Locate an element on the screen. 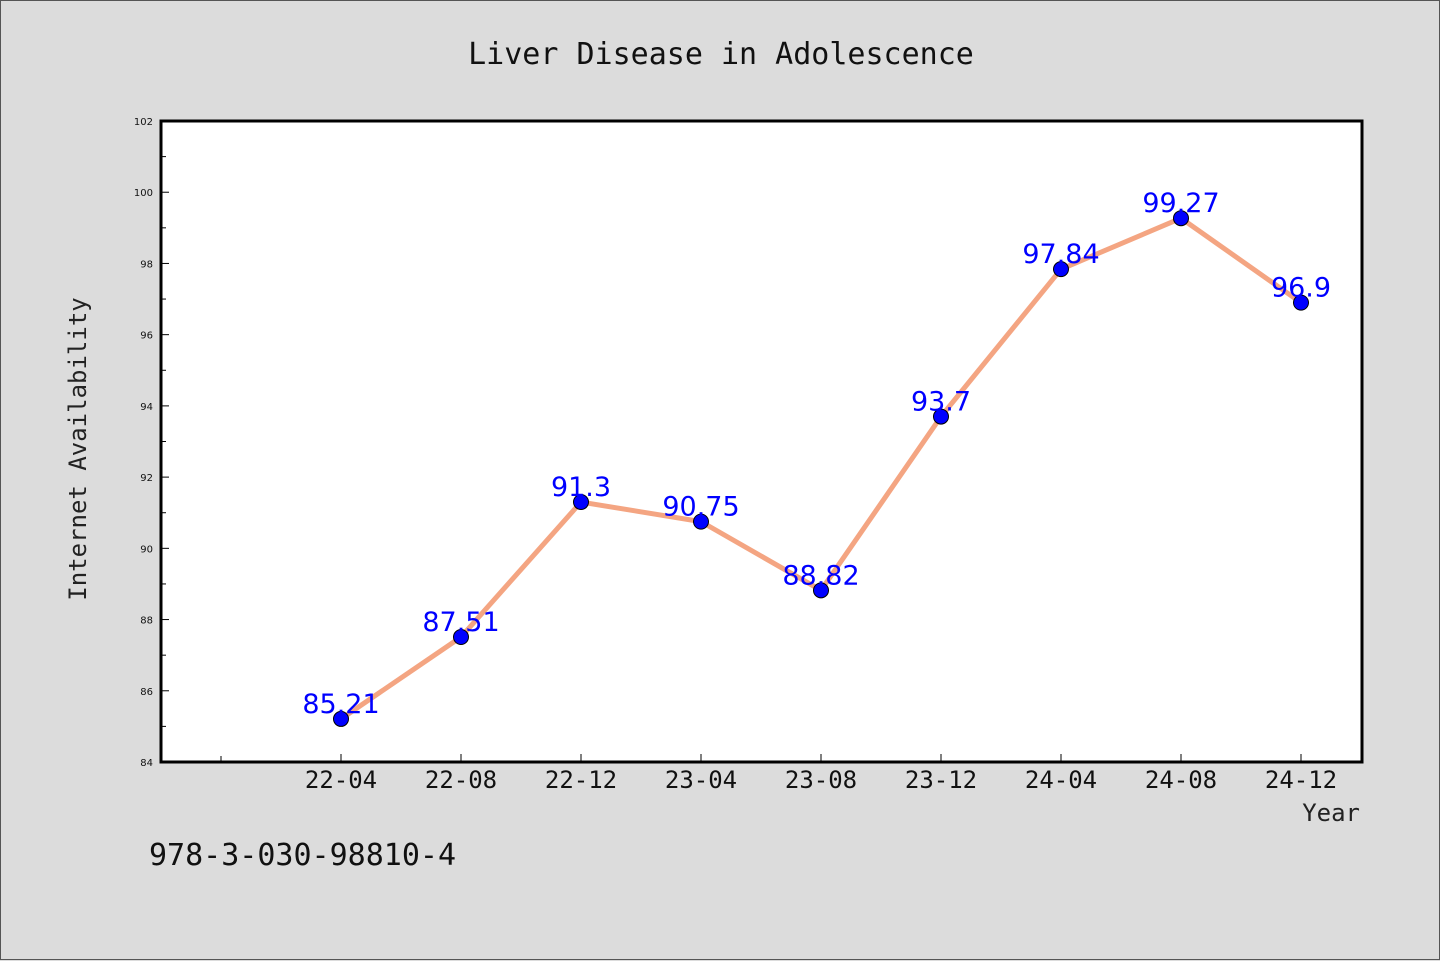 The height and width of the screenshot is (961, 1440). x-tick-label: 23-04 is located at coordinates (701, 780).